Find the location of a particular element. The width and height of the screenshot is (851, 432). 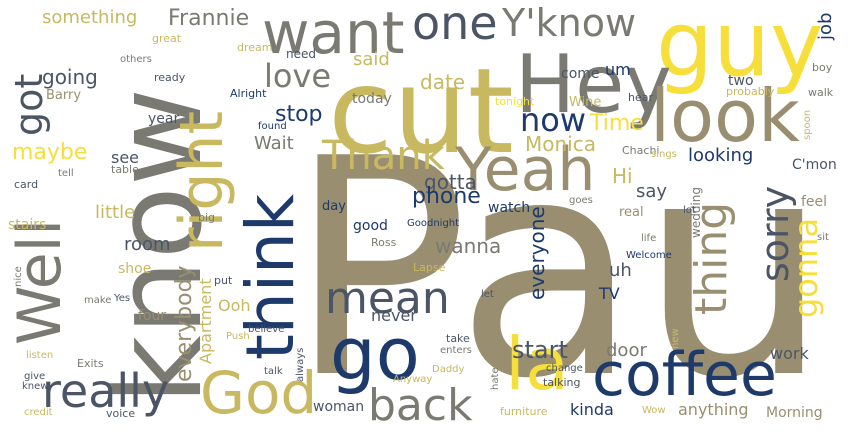

word-feel: feel is located at coordinates (814, 202).